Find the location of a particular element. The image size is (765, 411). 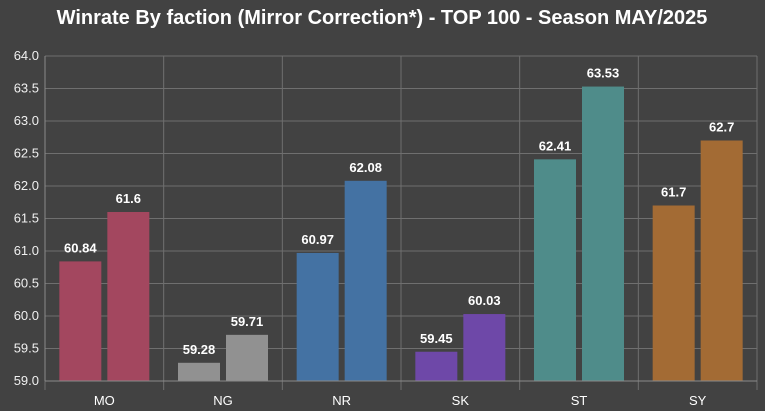

data-label: 62.7 is located at coordinates (721, 127).